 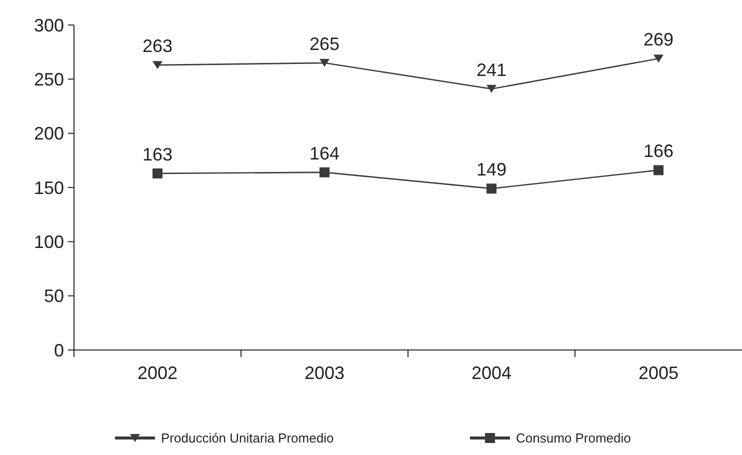 I want to click on data-label: 149, so click(x=491, y=170).